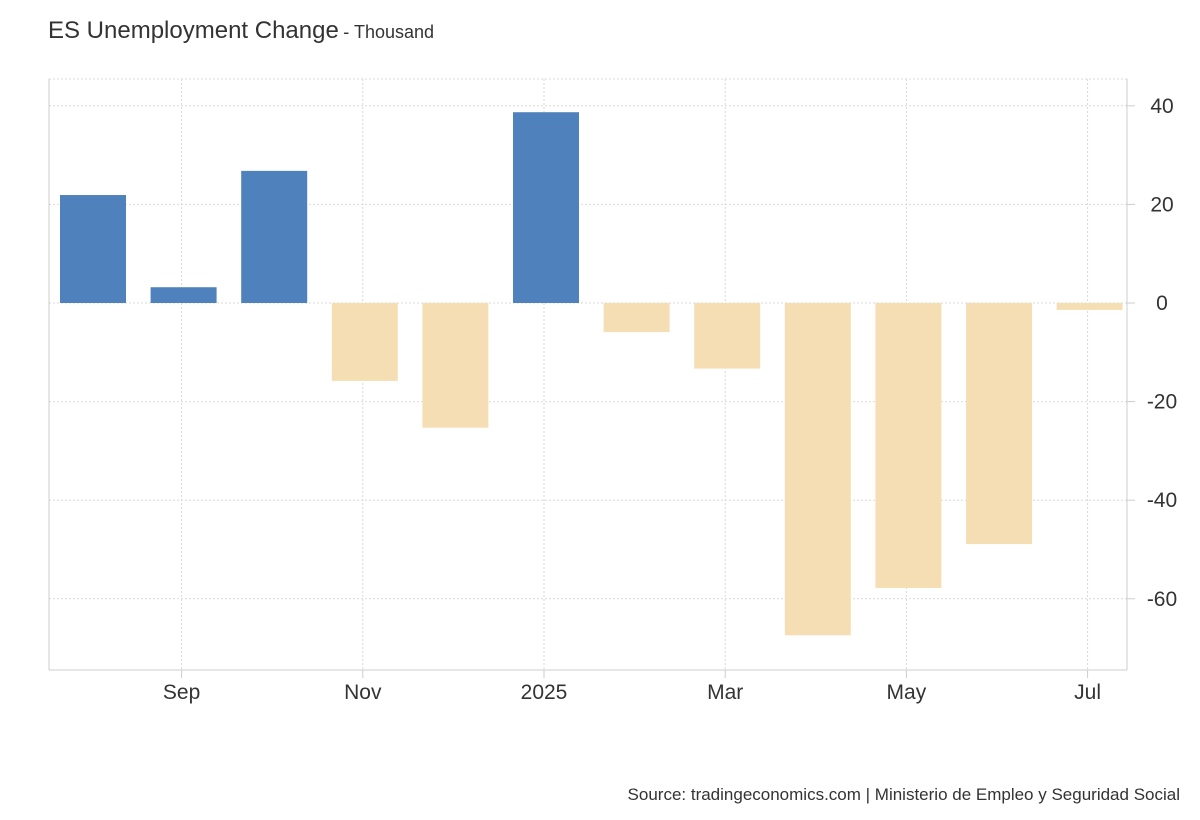 This screenshot has width=1200, height=820. What do you see at coordinates (544, 692) in the screenshot?
I see `x-tick-label: 2025` at bounding box center [544, 692].